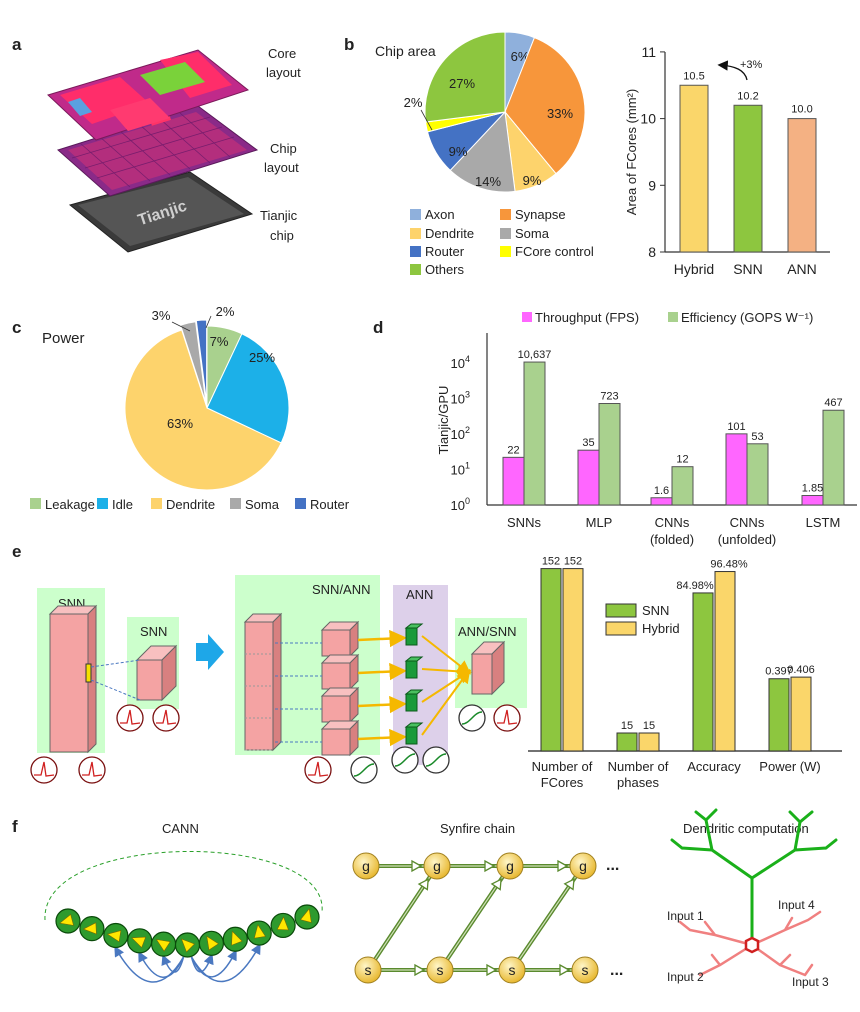 The image size is (860, 1012). What do you see at coordinates (551, 562) in the screenshot?
I see `bar-value-label: 152` at bounding box center [551, 562].